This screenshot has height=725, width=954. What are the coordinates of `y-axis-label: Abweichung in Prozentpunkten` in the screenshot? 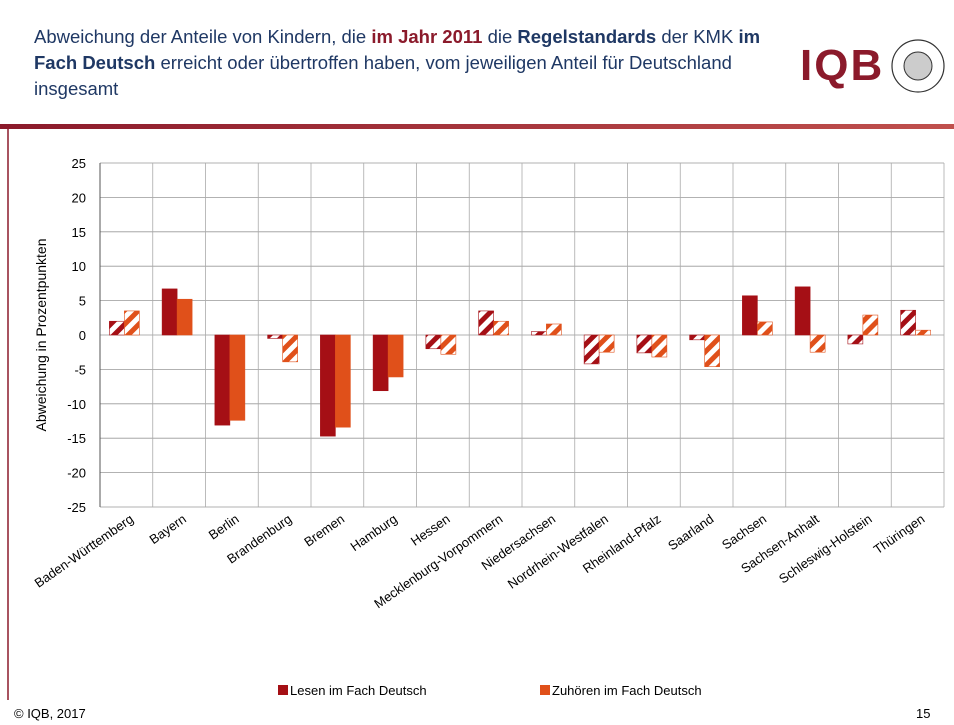 It's located at (41, 334).